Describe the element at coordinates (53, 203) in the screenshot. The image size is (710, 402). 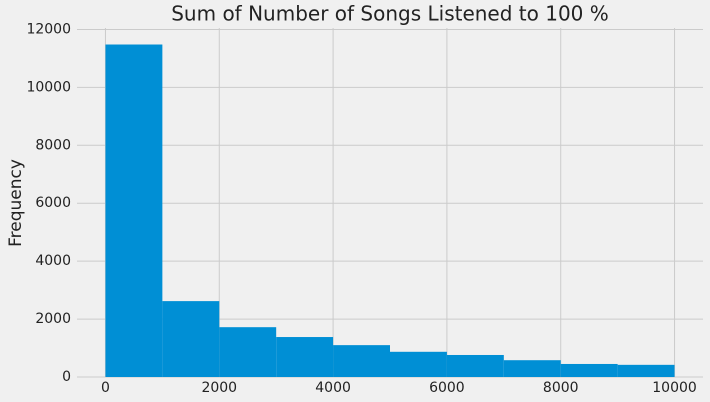
I see `y-tick-label: 6000` at that location.